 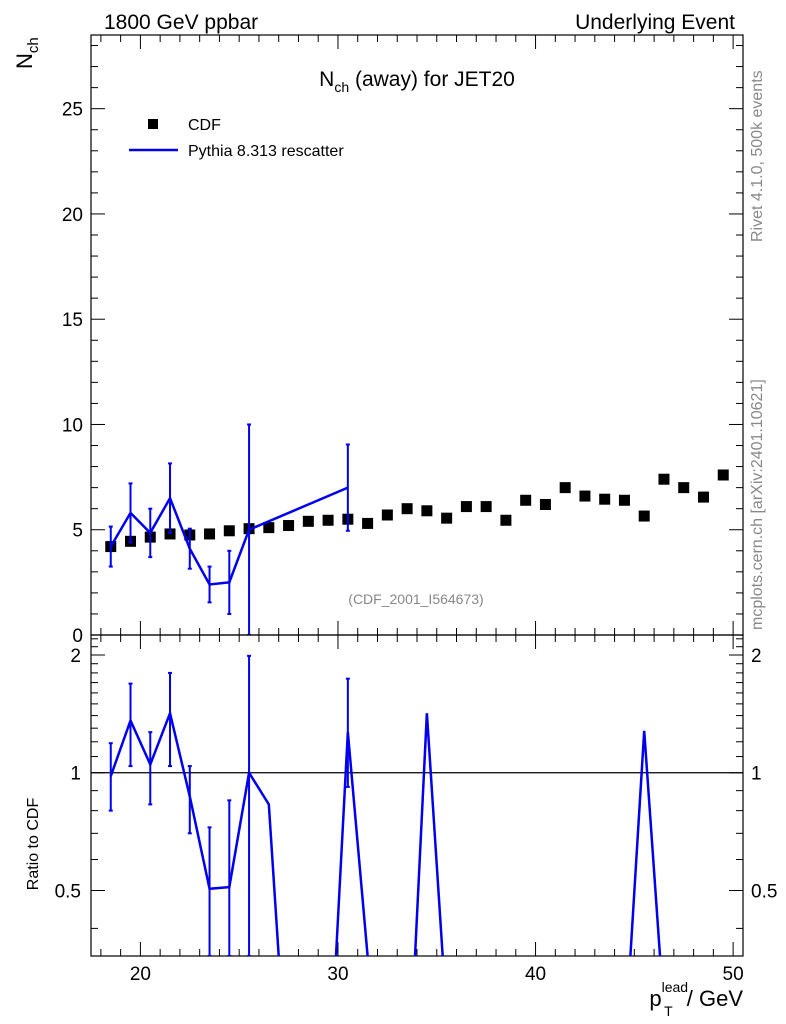 I want to click on main-ytick-label: 20, so click(x=72, y=215).